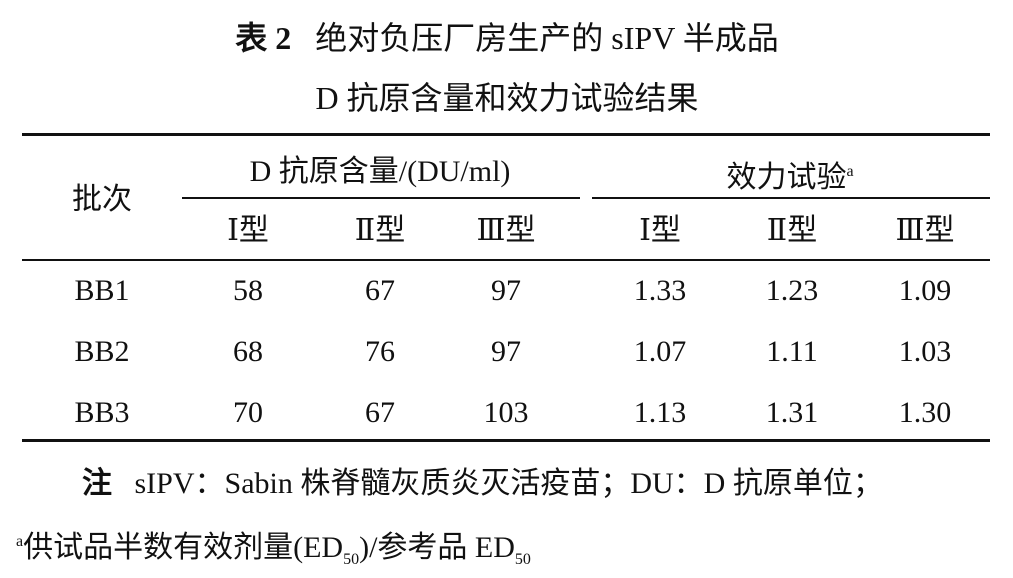  Describe the element at coordinates (547, 38) in the screenshot. I see `title-text: 绝对负压厂房生产的 sIPV 半成品` at that location.